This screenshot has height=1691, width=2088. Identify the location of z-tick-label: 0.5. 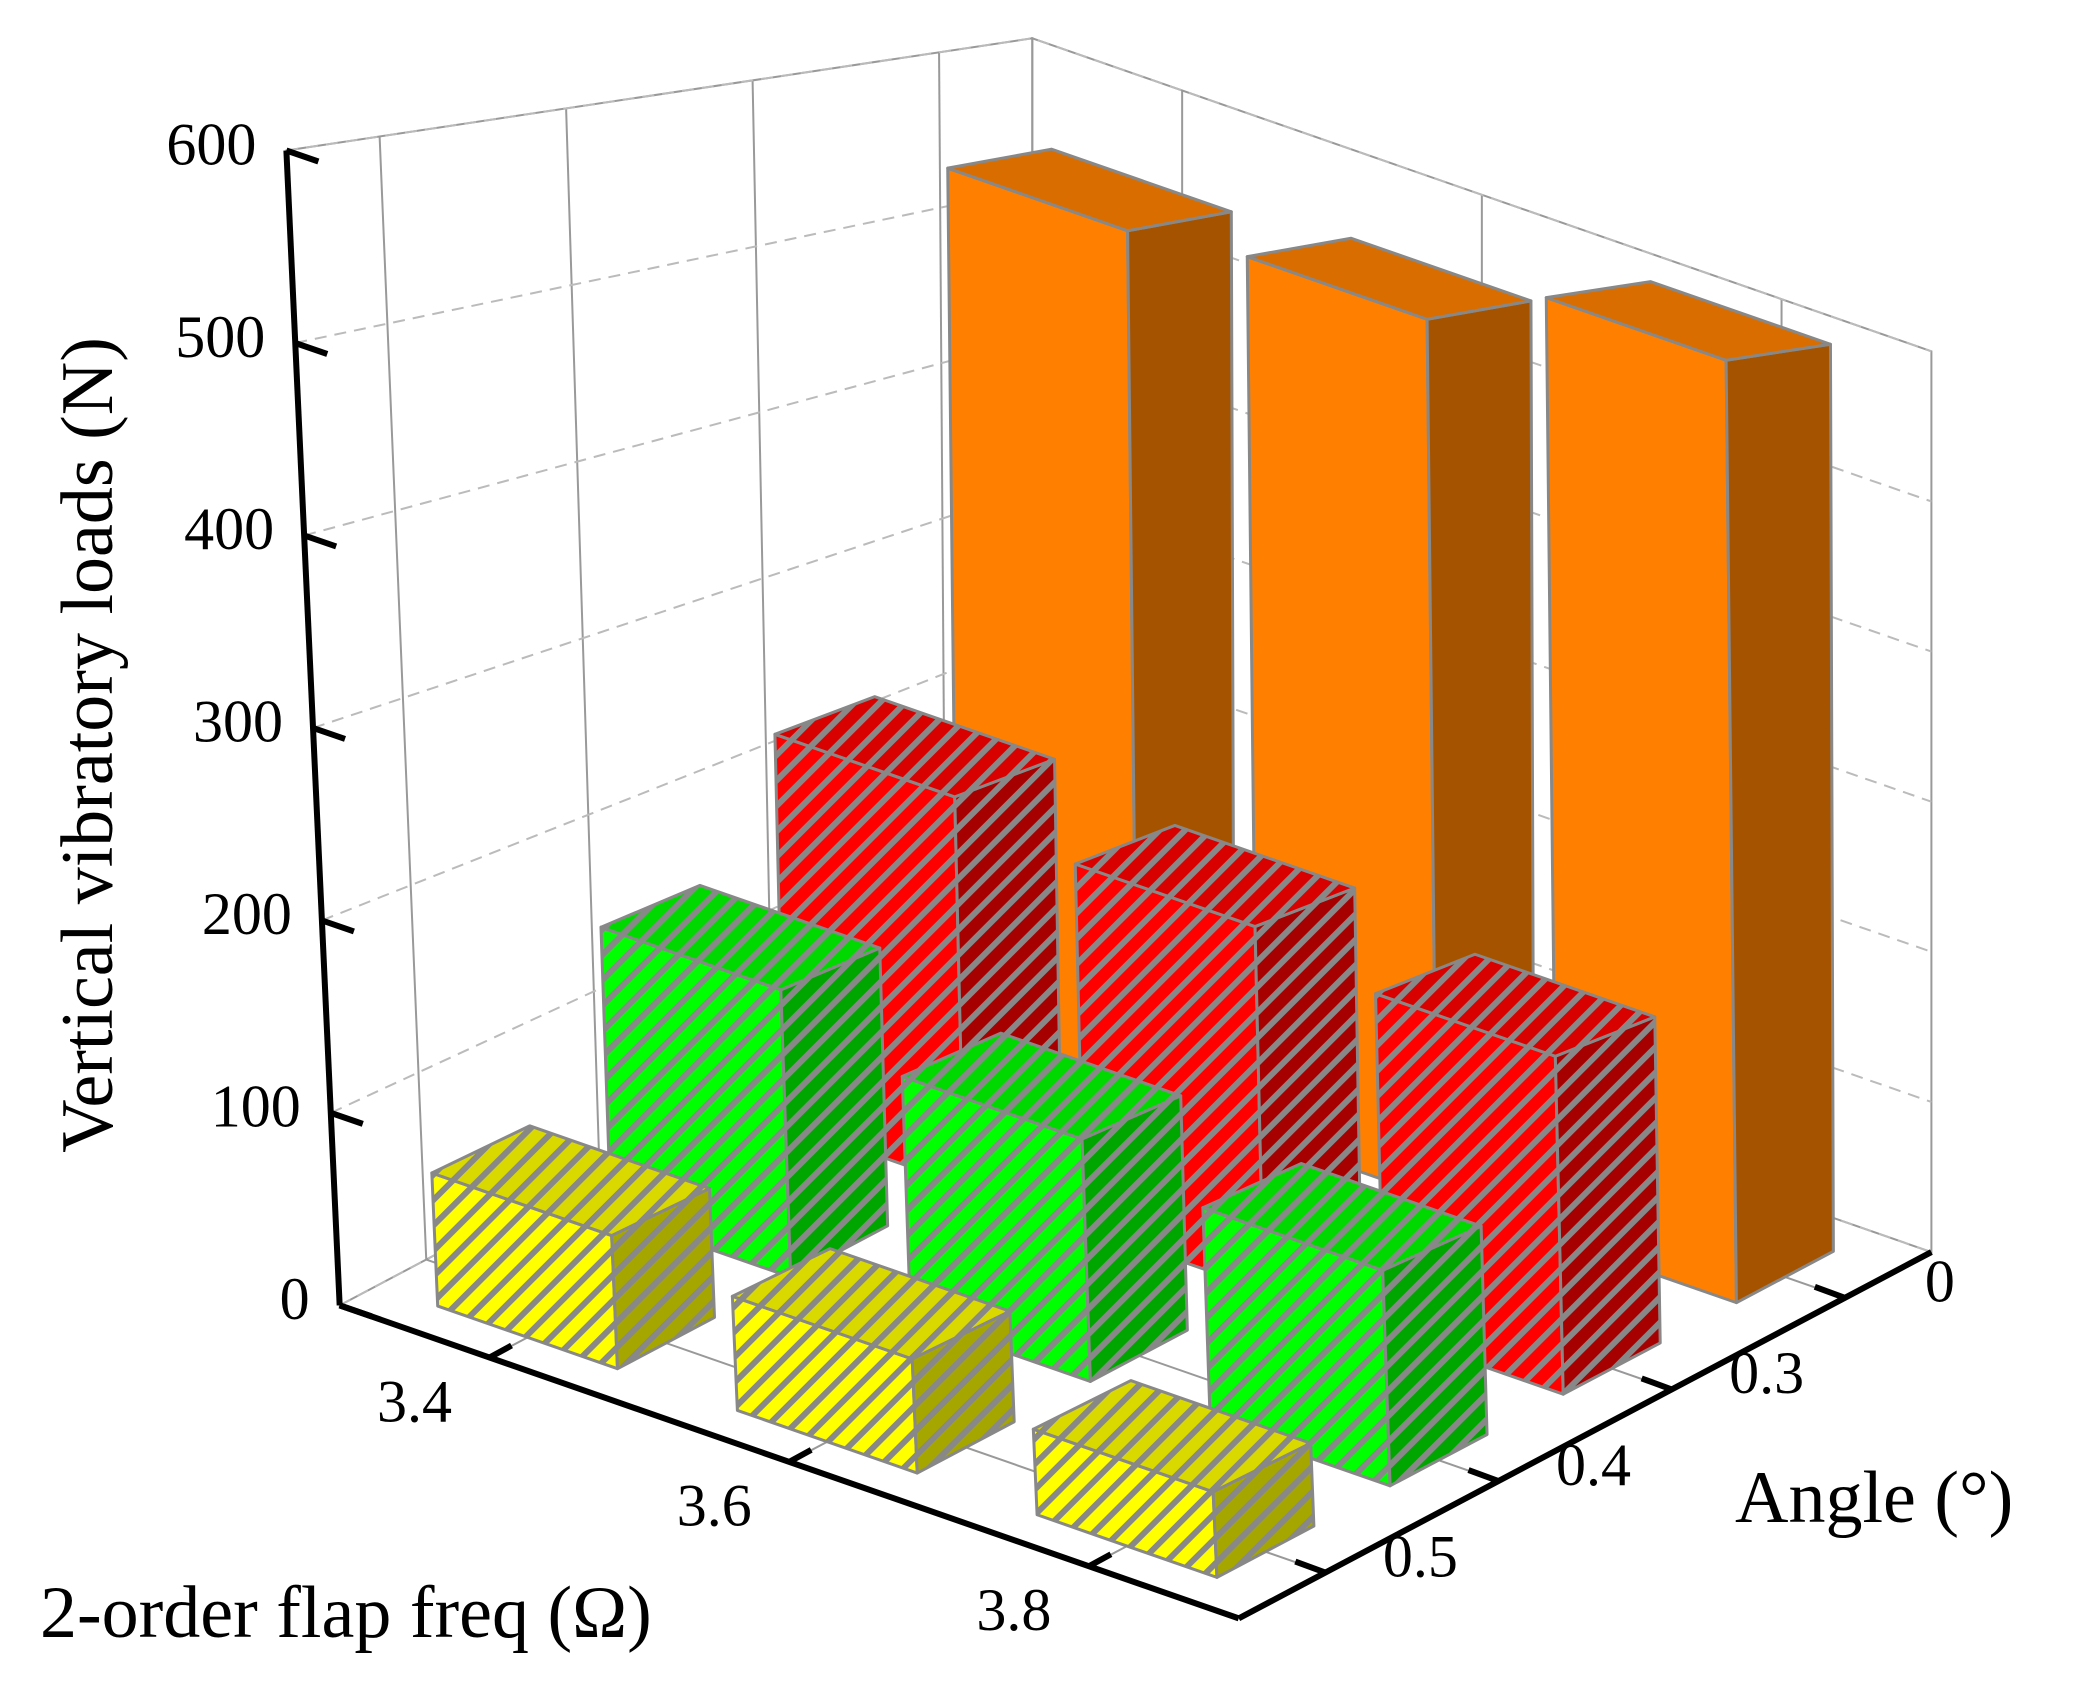
(1420, 1556).